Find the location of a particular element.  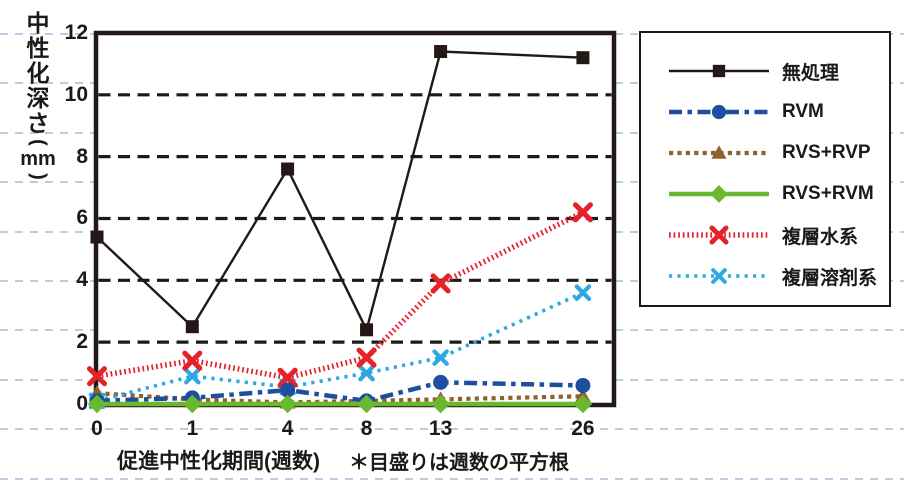

legend-marker-複層溶剤系 is located at coordinates (719, 276).